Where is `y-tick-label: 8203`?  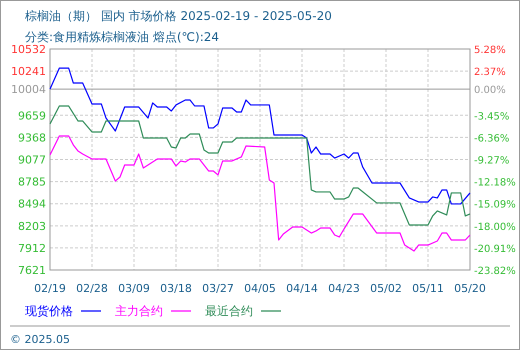 y-tick-label: 8203 is located at coordinates (32, 226).